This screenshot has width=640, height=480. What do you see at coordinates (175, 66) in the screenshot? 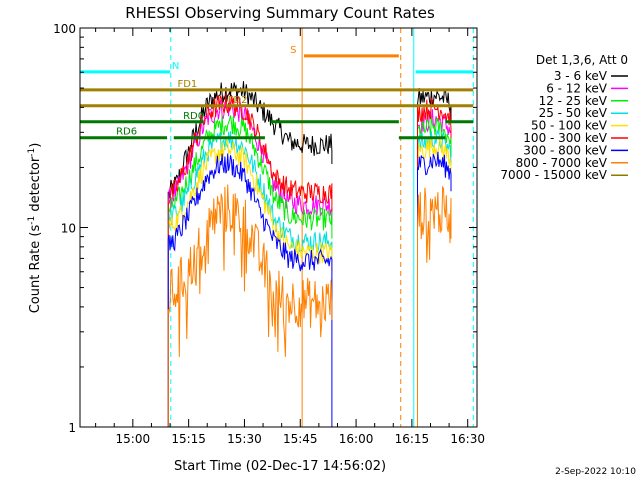
I see `flag-label-n: N` at bounding box center [175, 66].